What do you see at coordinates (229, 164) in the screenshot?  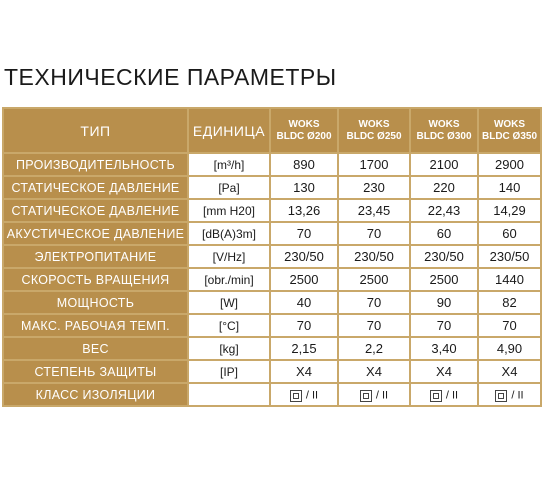 I see `row-unit: [m³/h]` at bounding box center [229, 164].